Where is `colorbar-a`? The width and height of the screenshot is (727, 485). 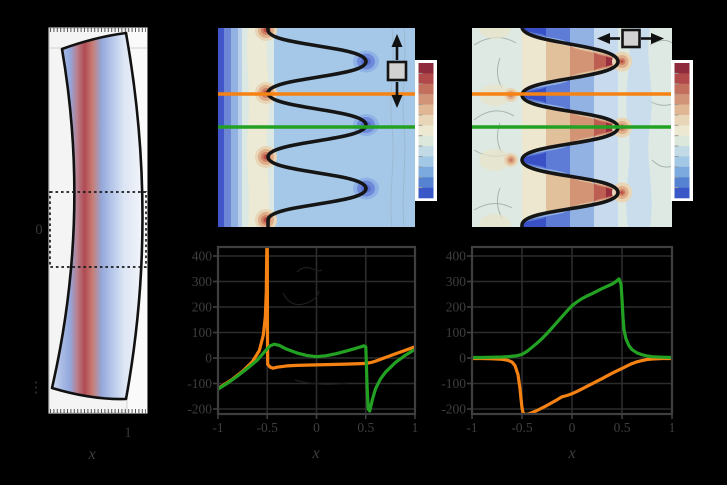 colorbar-a is located at coordinates (426, 130).